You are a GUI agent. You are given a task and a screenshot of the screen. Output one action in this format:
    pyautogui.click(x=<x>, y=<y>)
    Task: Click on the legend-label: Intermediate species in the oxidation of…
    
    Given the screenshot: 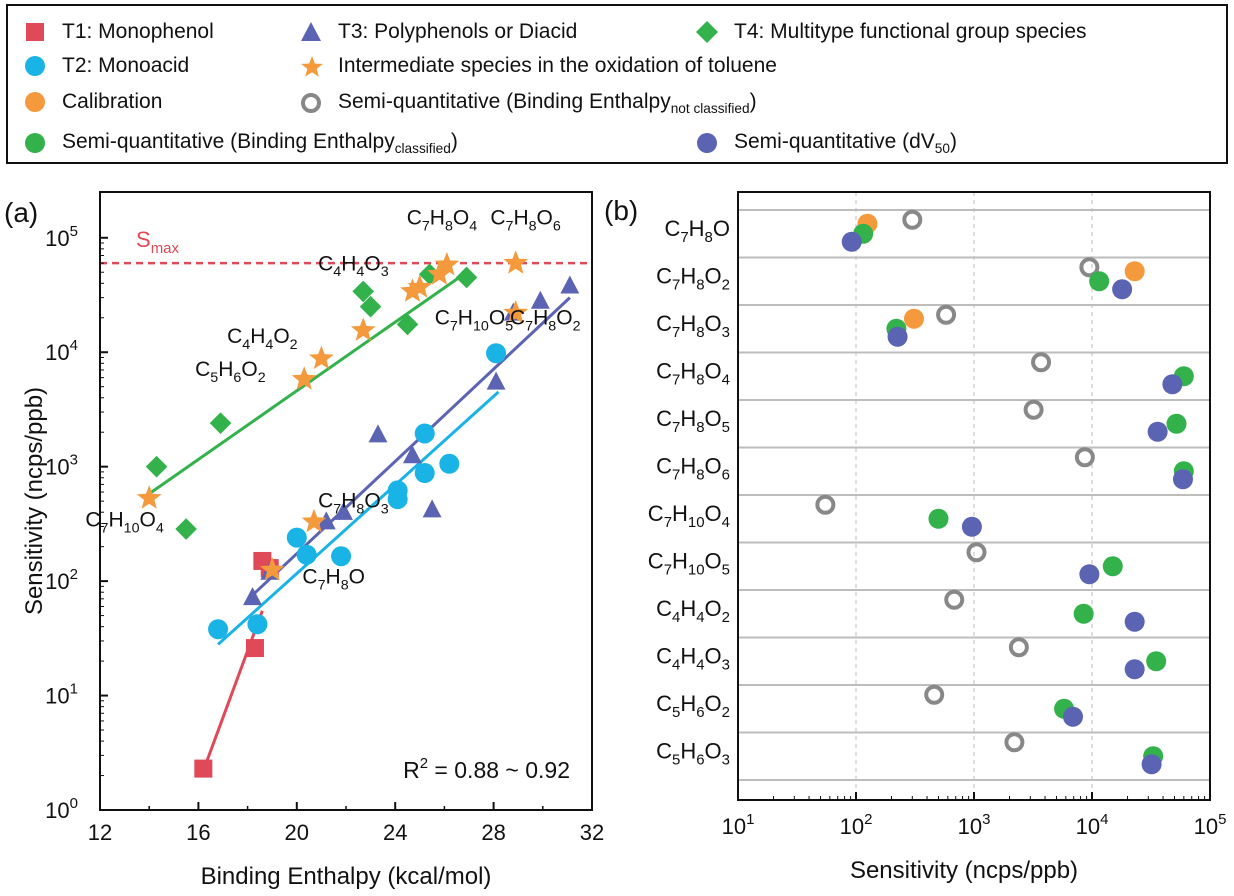 What is the action you would take?
    pyautogui.click(x=557, y=65)
    